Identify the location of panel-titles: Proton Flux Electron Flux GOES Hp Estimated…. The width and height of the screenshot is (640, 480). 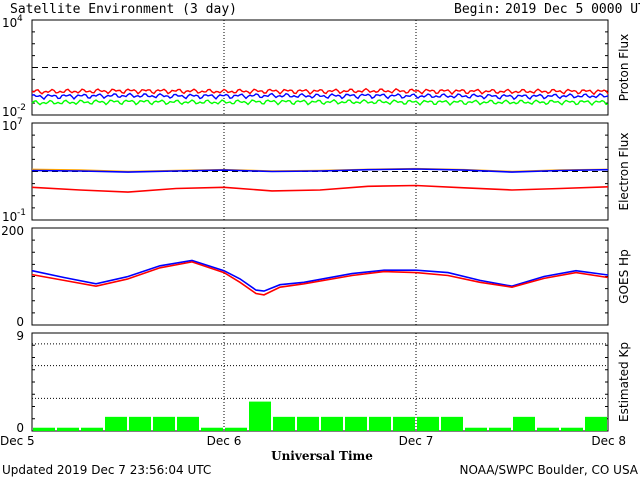
(624, 228).